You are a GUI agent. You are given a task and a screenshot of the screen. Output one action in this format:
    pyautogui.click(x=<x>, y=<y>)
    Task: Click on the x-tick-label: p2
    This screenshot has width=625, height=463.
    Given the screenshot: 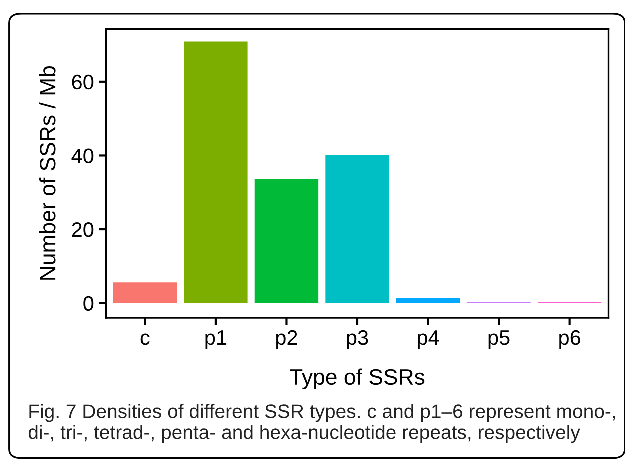 What is the action you would take?
    pyautogui.click(x=287, y=340)
    